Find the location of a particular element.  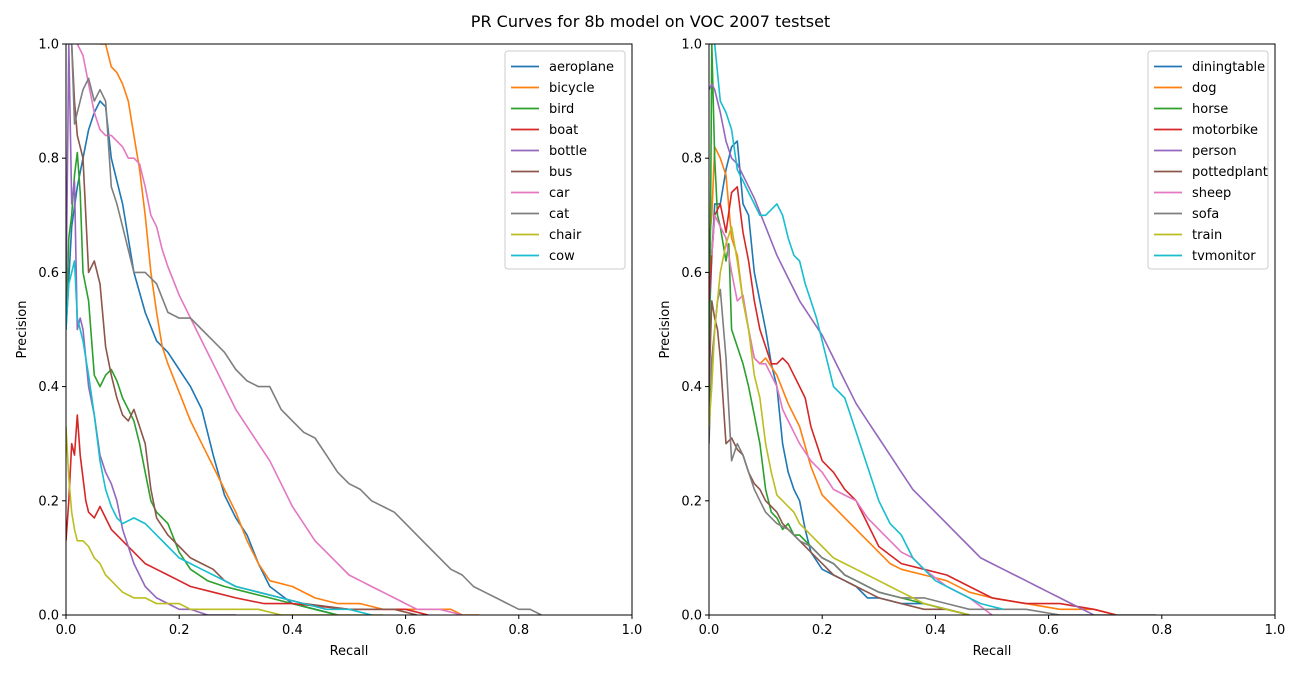

series-line-chair is located at coordinates (224, 520).